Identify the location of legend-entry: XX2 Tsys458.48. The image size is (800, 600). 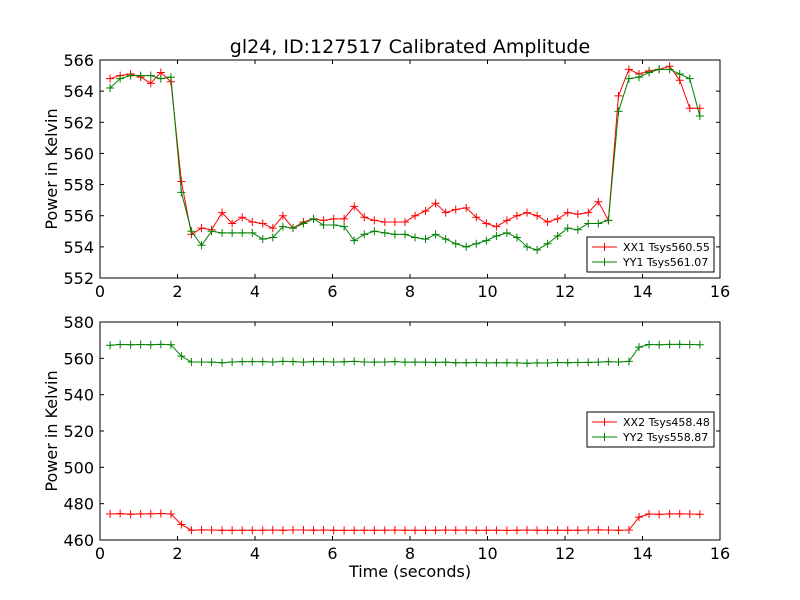
(651, 422).